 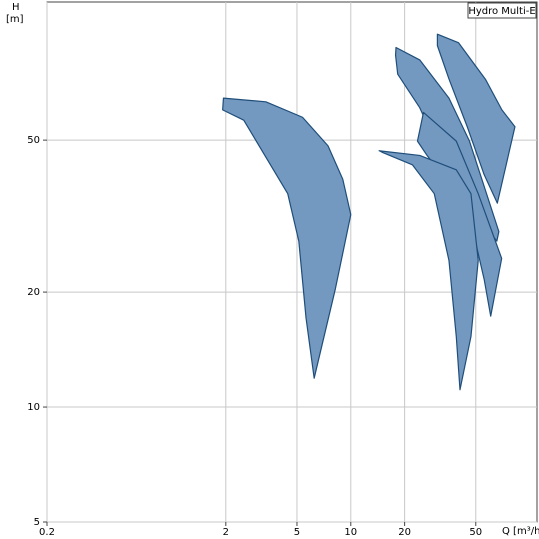 I want to click on y-tick-label: 5, so click(x=37, y=522).